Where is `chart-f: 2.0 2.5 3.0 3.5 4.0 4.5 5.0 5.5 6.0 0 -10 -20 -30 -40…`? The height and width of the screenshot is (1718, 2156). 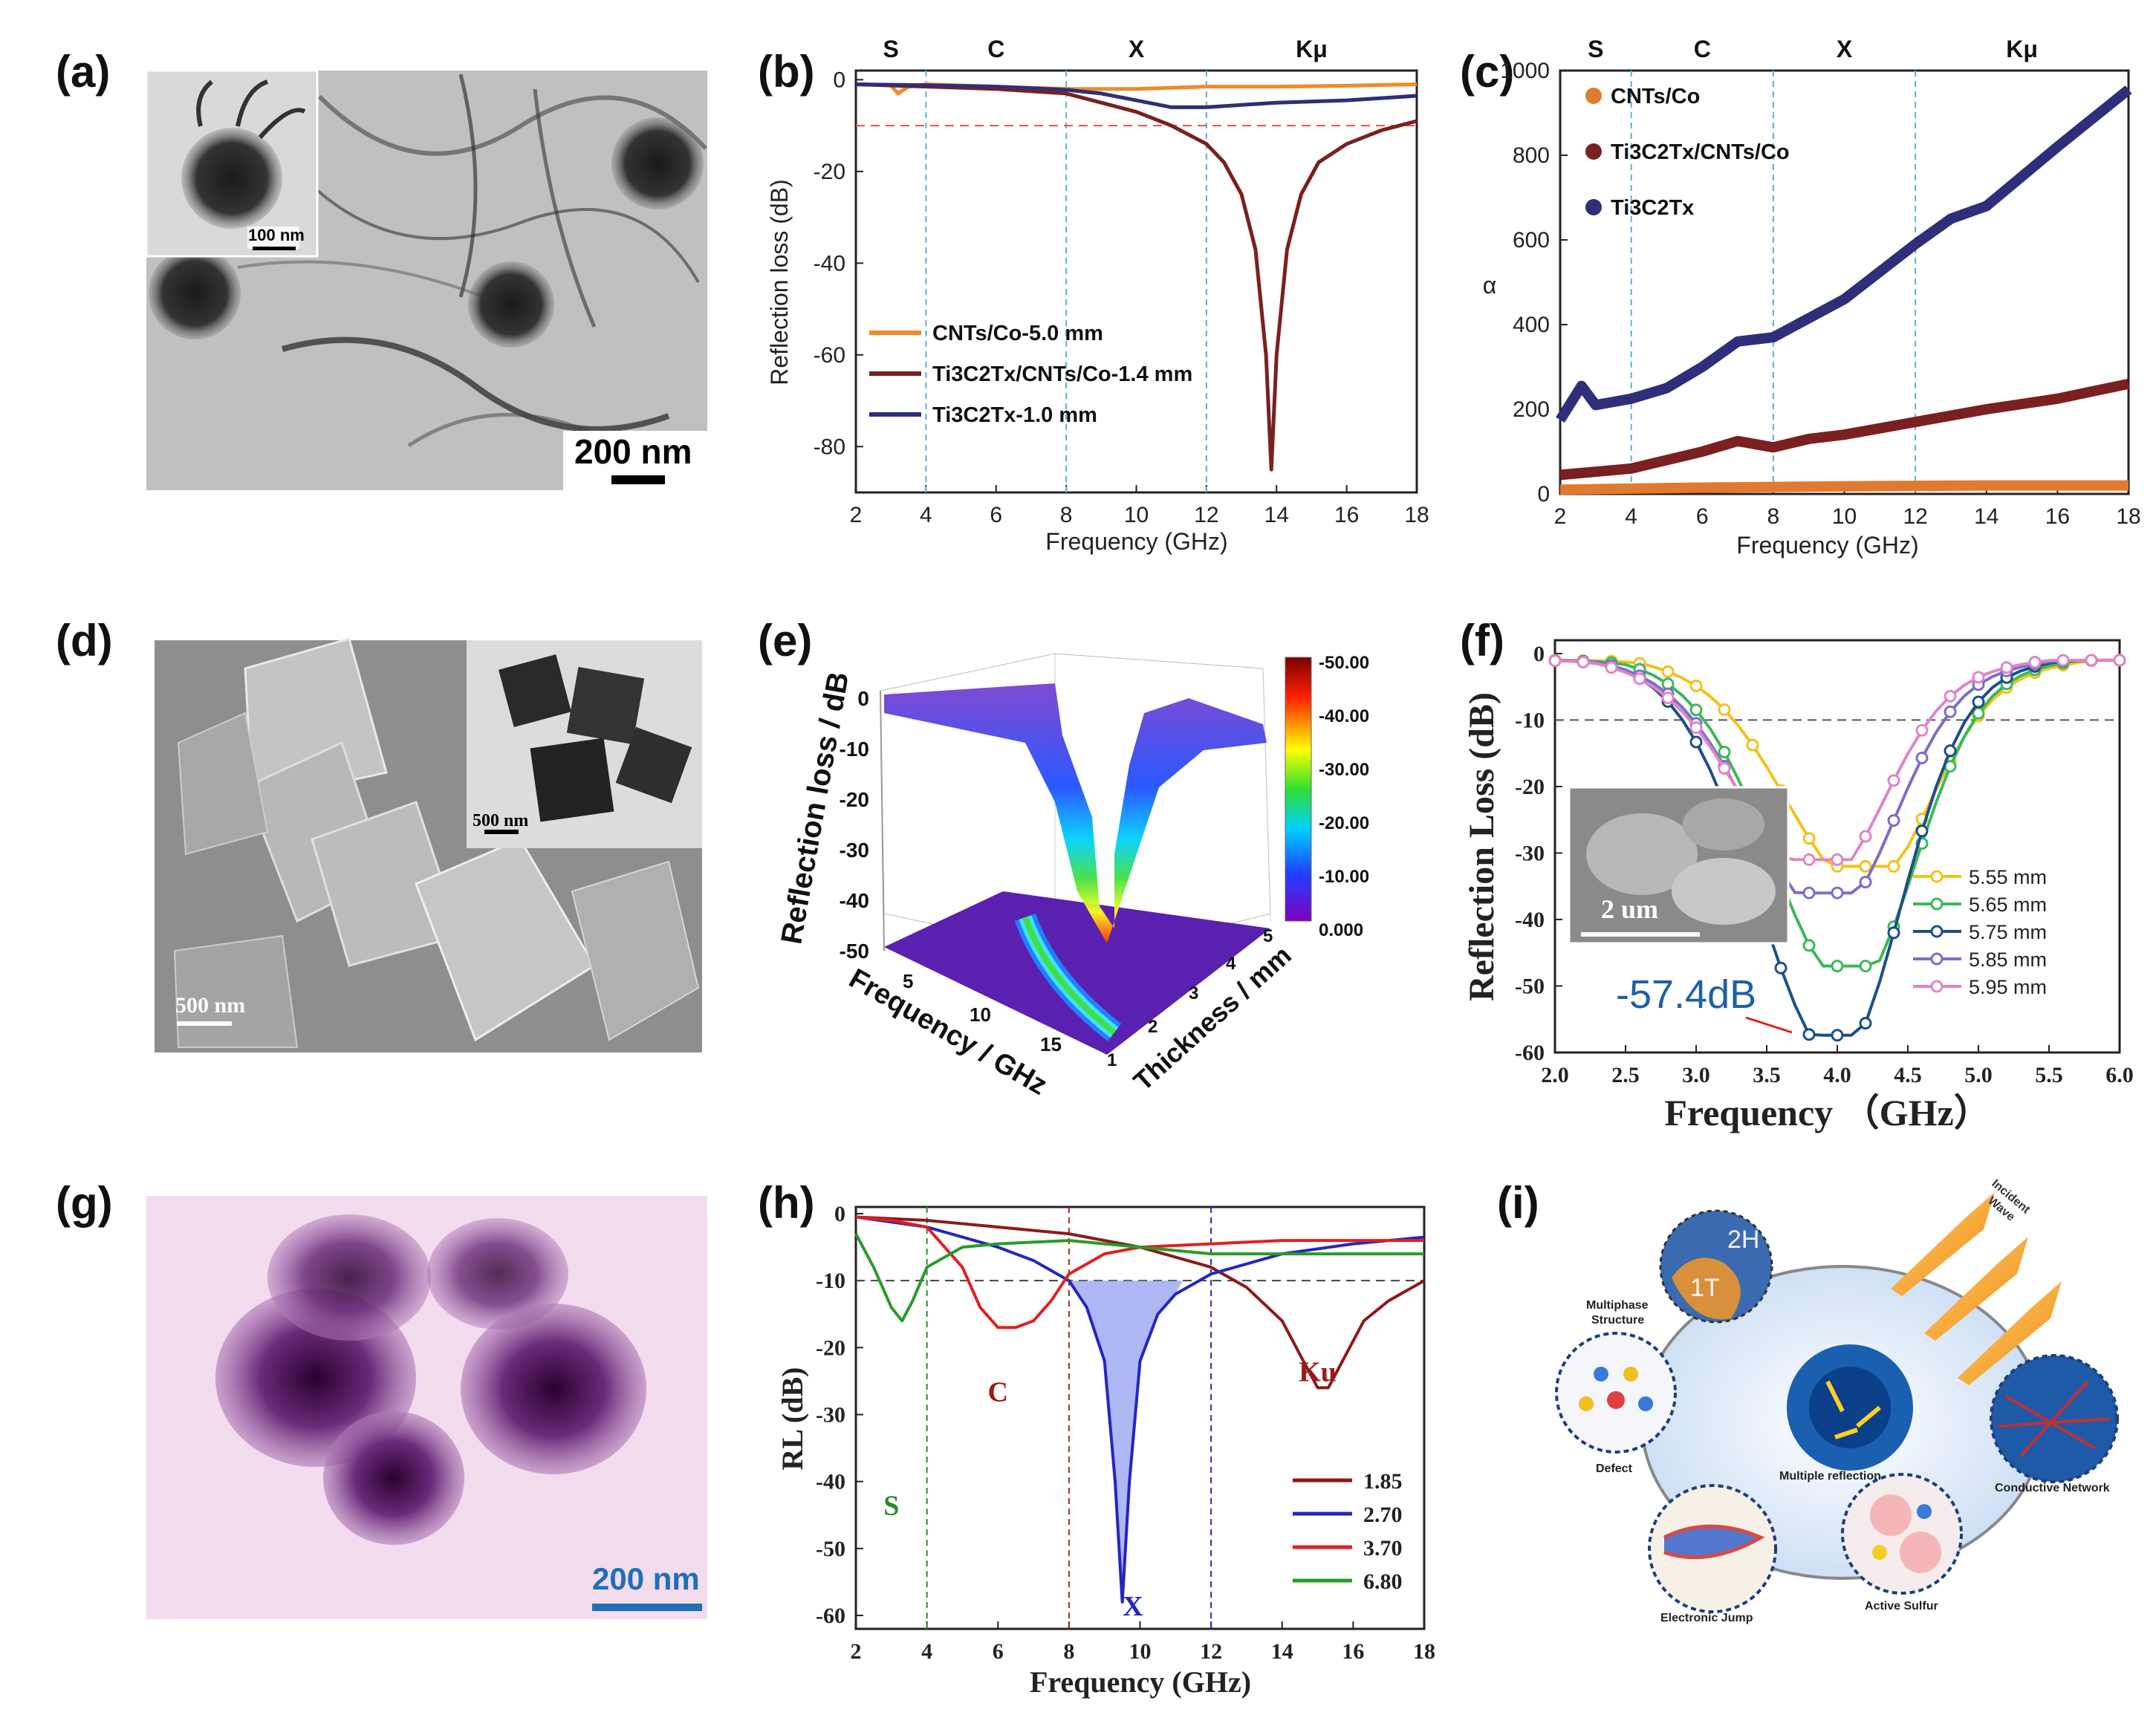 chart-f: 2.0 2.5 3.0 3.5 4.0 4.5 5.0 5.5 6.0 0 -10 -20 -30 -40… is located at coordinates (1798, 886).